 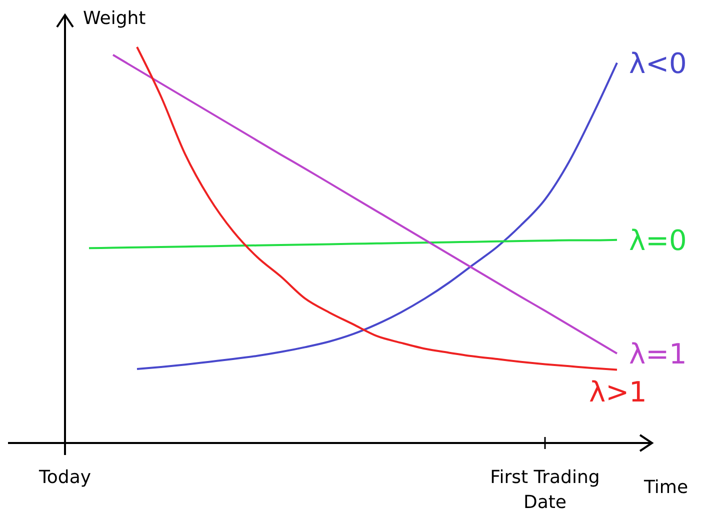 What do you see at coordinates (658, 240) in the screenshot?
I see `series-label: λ=0` at bounding box center [658, 240].